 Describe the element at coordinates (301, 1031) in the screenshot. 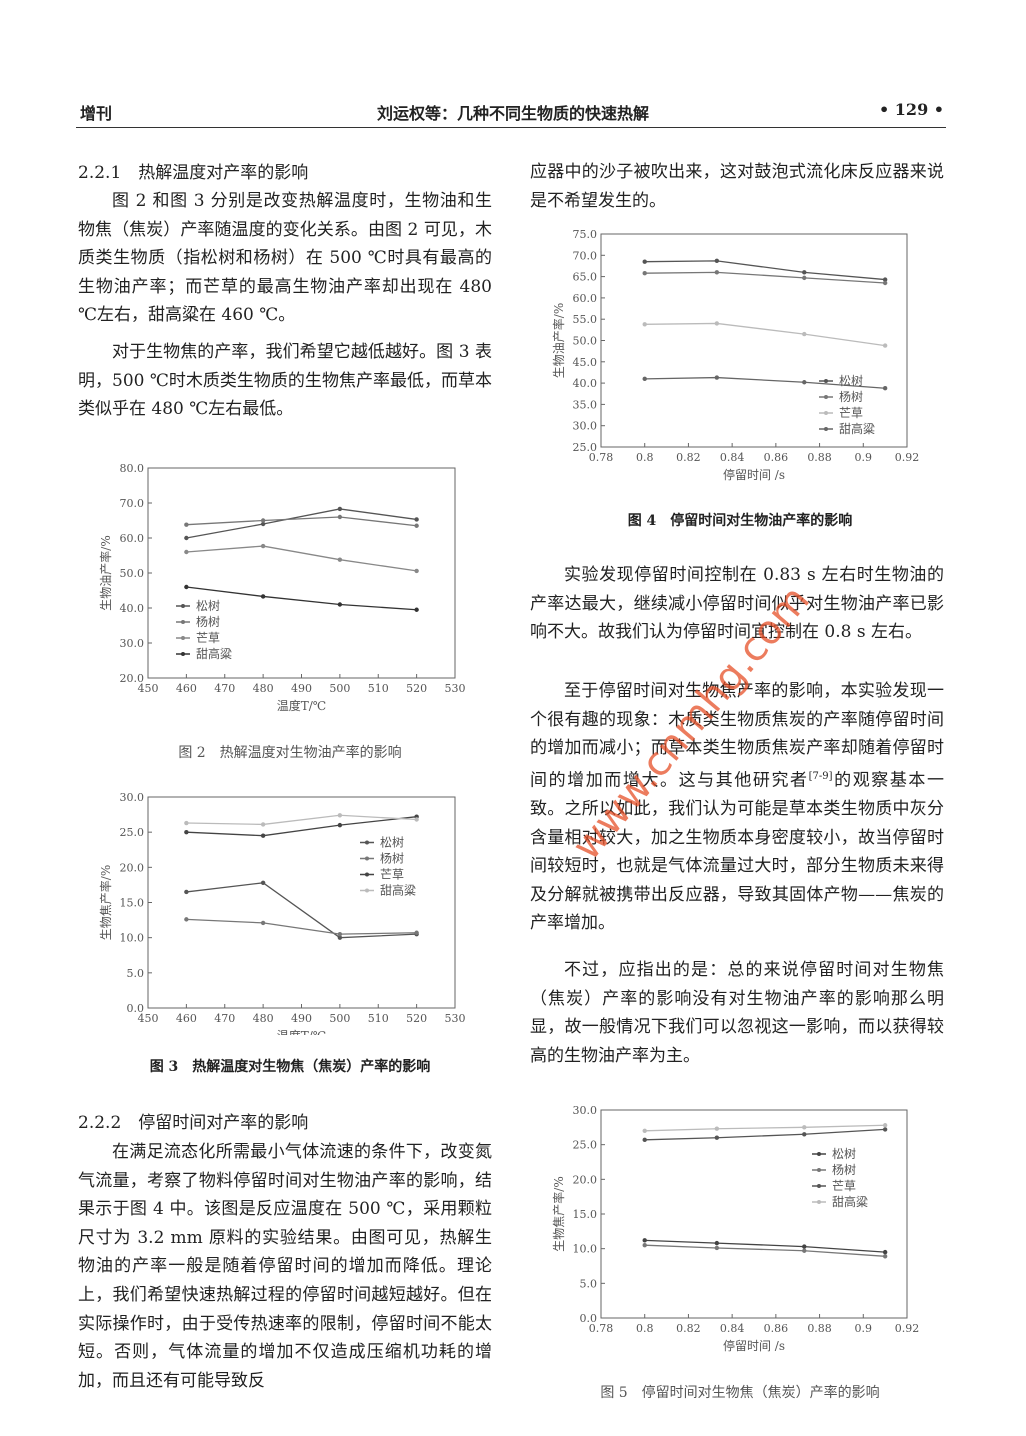

I see `x-axis-label: 温度T/℃` at that location.